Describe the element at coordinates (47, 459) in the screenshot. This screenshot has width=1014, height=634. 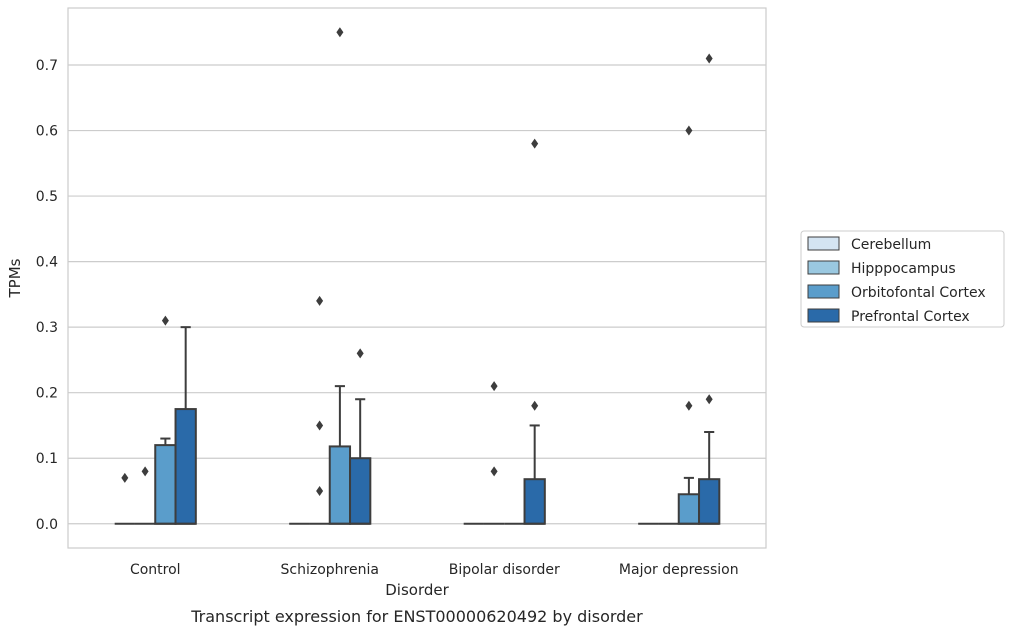
I see `y-tick-label: 0.1` at that location.